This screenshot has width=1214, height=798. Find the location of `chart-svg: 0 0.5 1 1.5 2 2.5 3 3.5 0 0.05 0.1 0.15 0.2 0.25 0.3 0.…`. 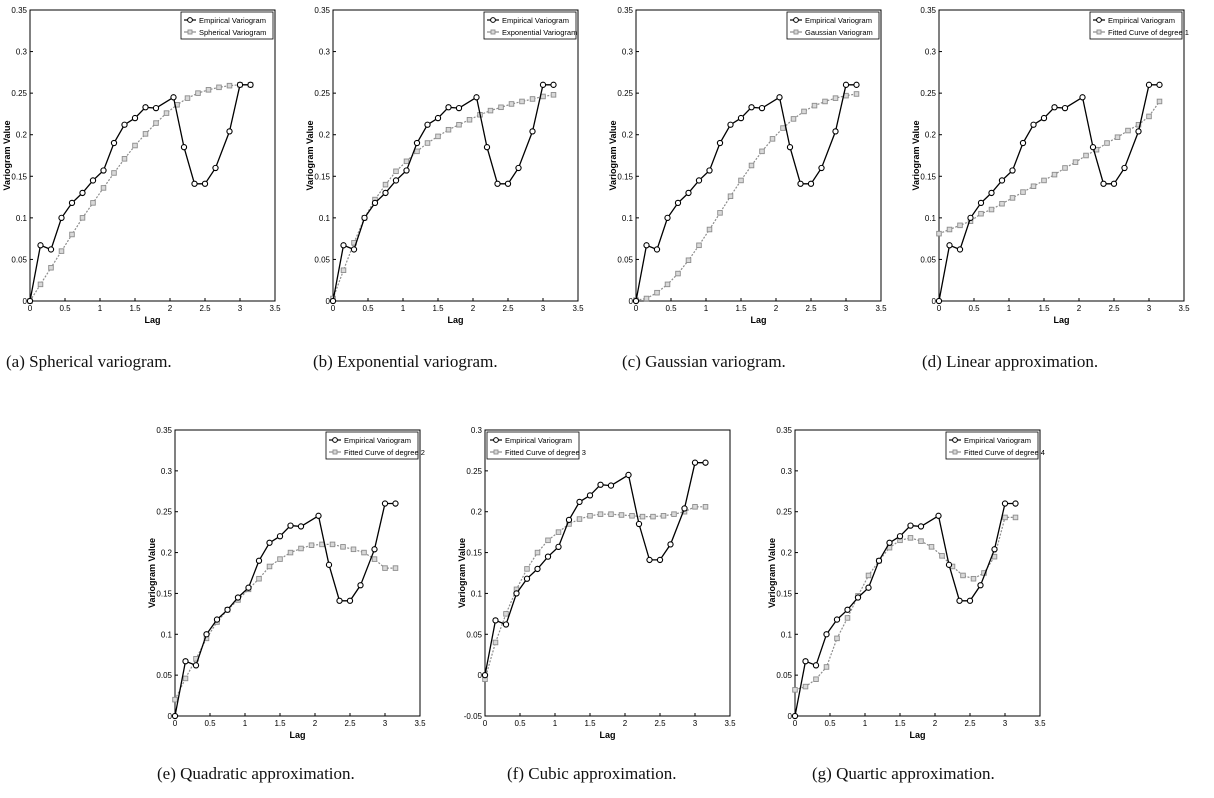

chart-svg: 0 0.5 1 1.5 2 2.5 3 3.5 0 0.05 0.1 0.15 0.2 0.25 0.3 0.… is located at coordinates (1050, 165).